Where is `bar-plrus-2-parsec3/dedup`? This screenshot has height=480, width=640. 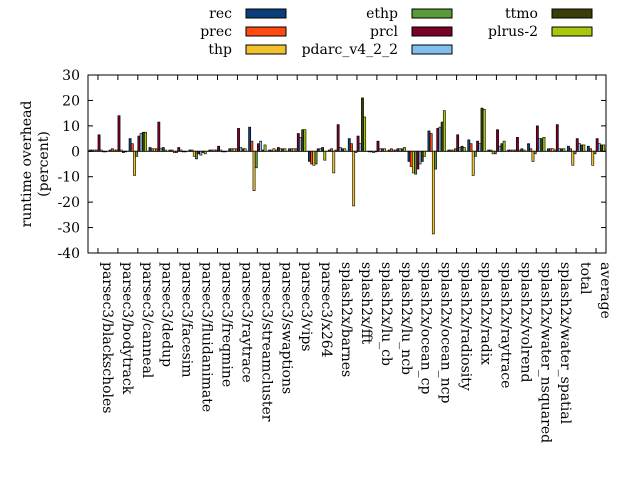
bar-plrus-2-parsec3/dedup is located at coordinates (165, 150).